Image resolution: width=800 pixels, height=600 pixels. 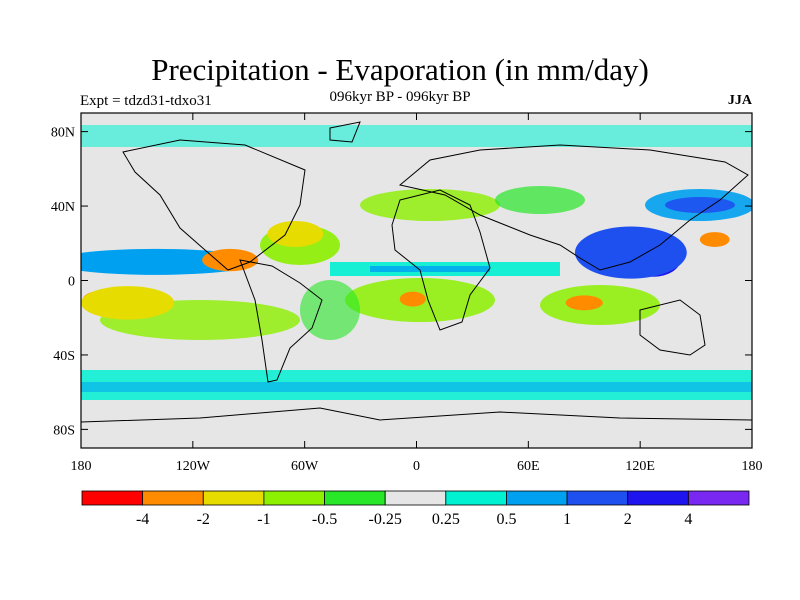 What do you see at coordinates (628, 519) in the screenshot?
I see `colorbar-label: 2` at bounding box center [628, 519].